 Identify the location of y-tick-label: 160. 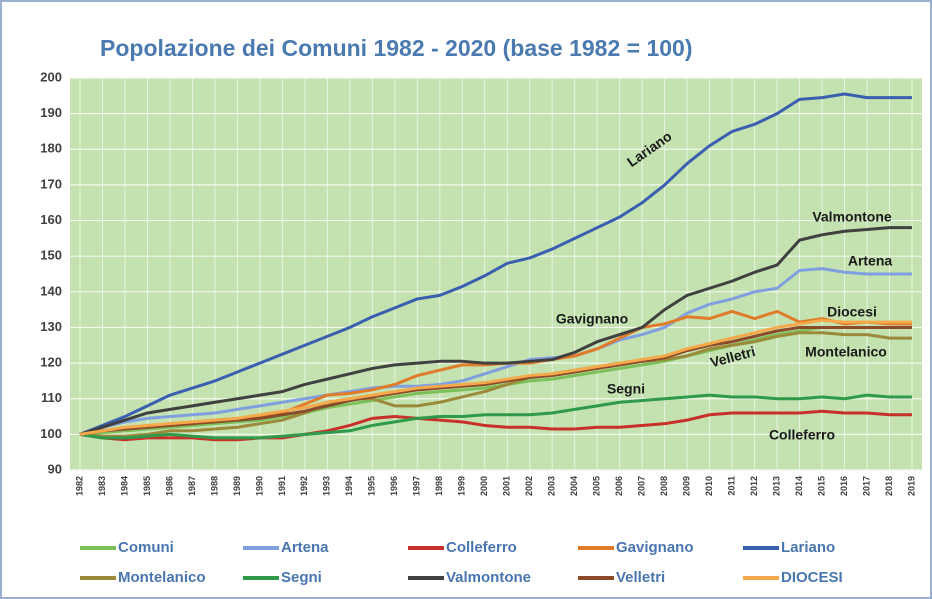
(51, 219).